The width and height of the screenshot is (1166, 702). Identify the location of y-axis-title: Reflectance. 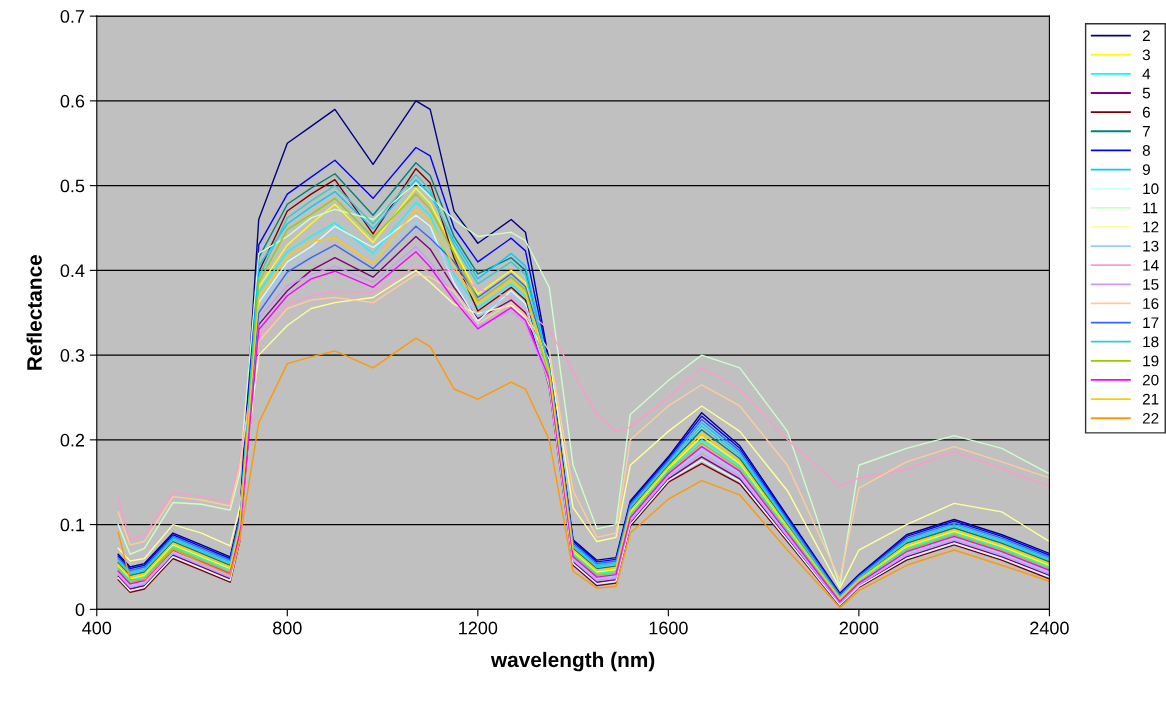
(34, 312).